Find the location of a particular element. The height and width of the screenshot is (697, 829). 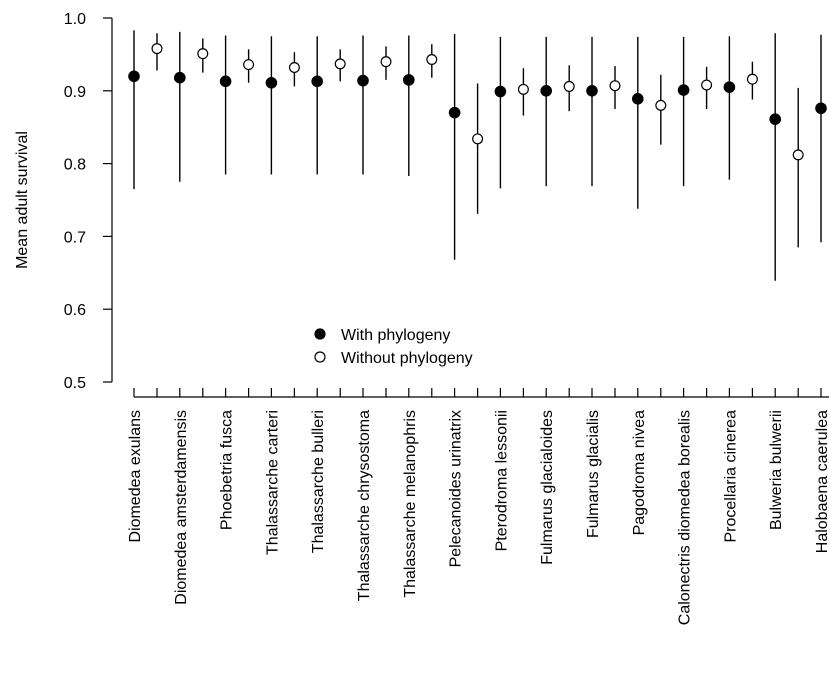

x-tick-label-thalassarche-carteri: Thalassarche carteri is located at coordinates (272, 482).